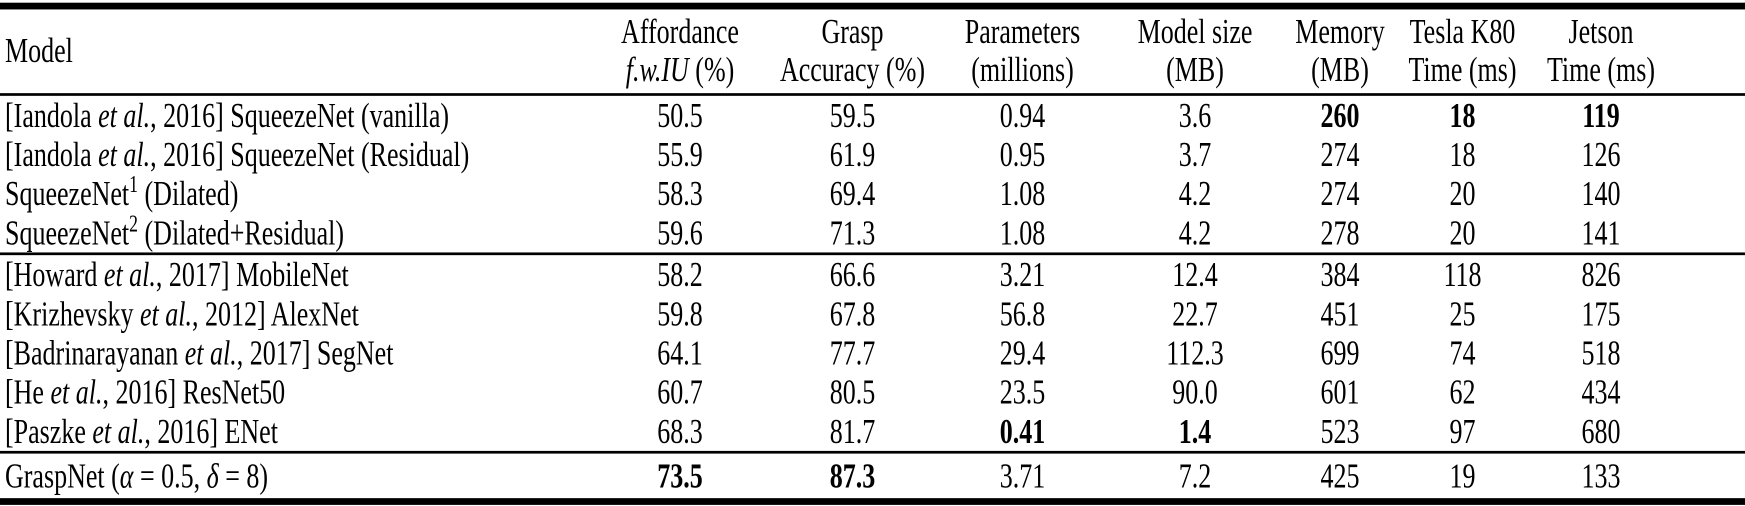 The width and height of the screenshot is (1745, 506). Describe the element at coordinates (680, 69) in the screenshot. I see `column-header-sublabel: f.w.IU (%)` at that location.